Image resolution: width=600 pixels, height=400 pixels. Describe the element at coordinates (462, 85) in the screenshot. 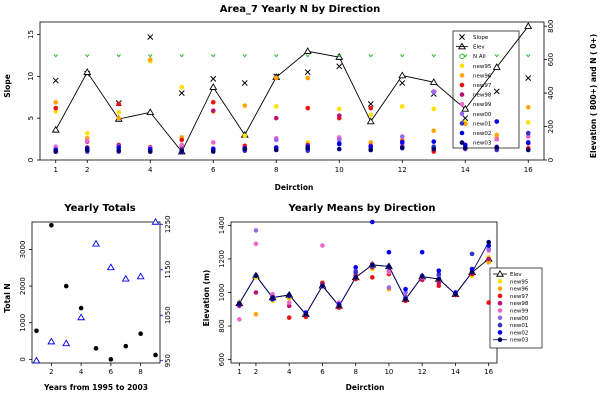

I see `legend-marker-new97` at that location.